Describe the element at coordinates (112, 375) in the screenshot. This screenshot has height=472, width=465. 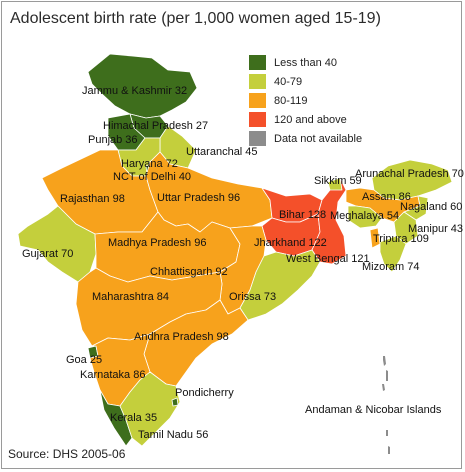
I see `label-karnataka: Karnataka 86` at that location.